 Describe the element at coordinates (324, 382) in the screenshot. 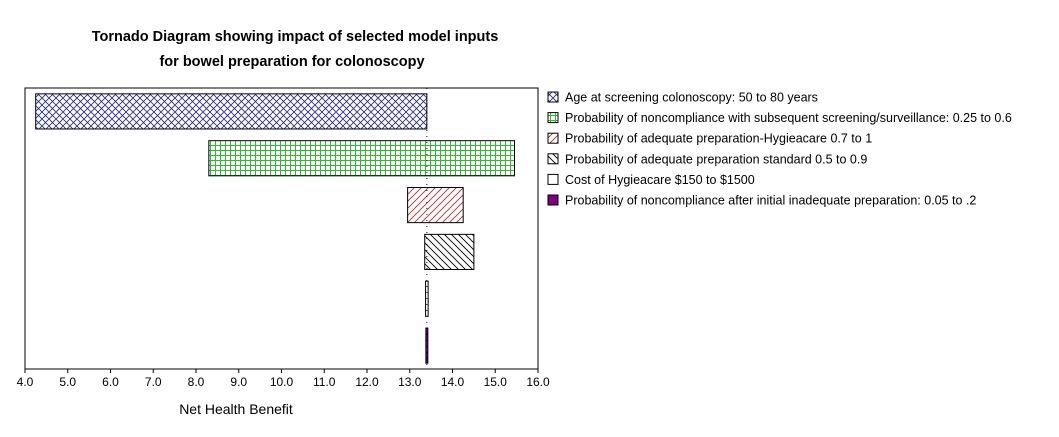

I see `x-tick-label: 11.0` at that location.